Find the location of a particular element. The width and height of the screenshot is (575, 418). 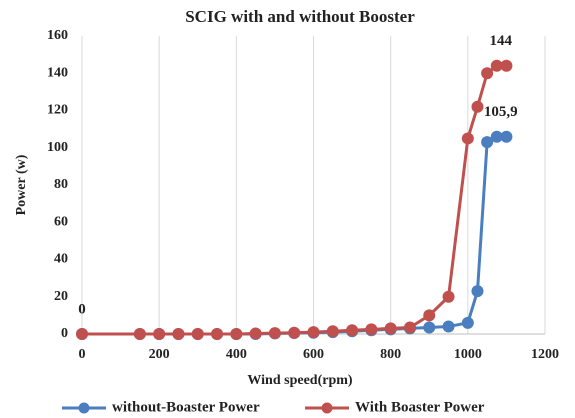

x-tick-label: 1200 is located at coordinates (545, 354).